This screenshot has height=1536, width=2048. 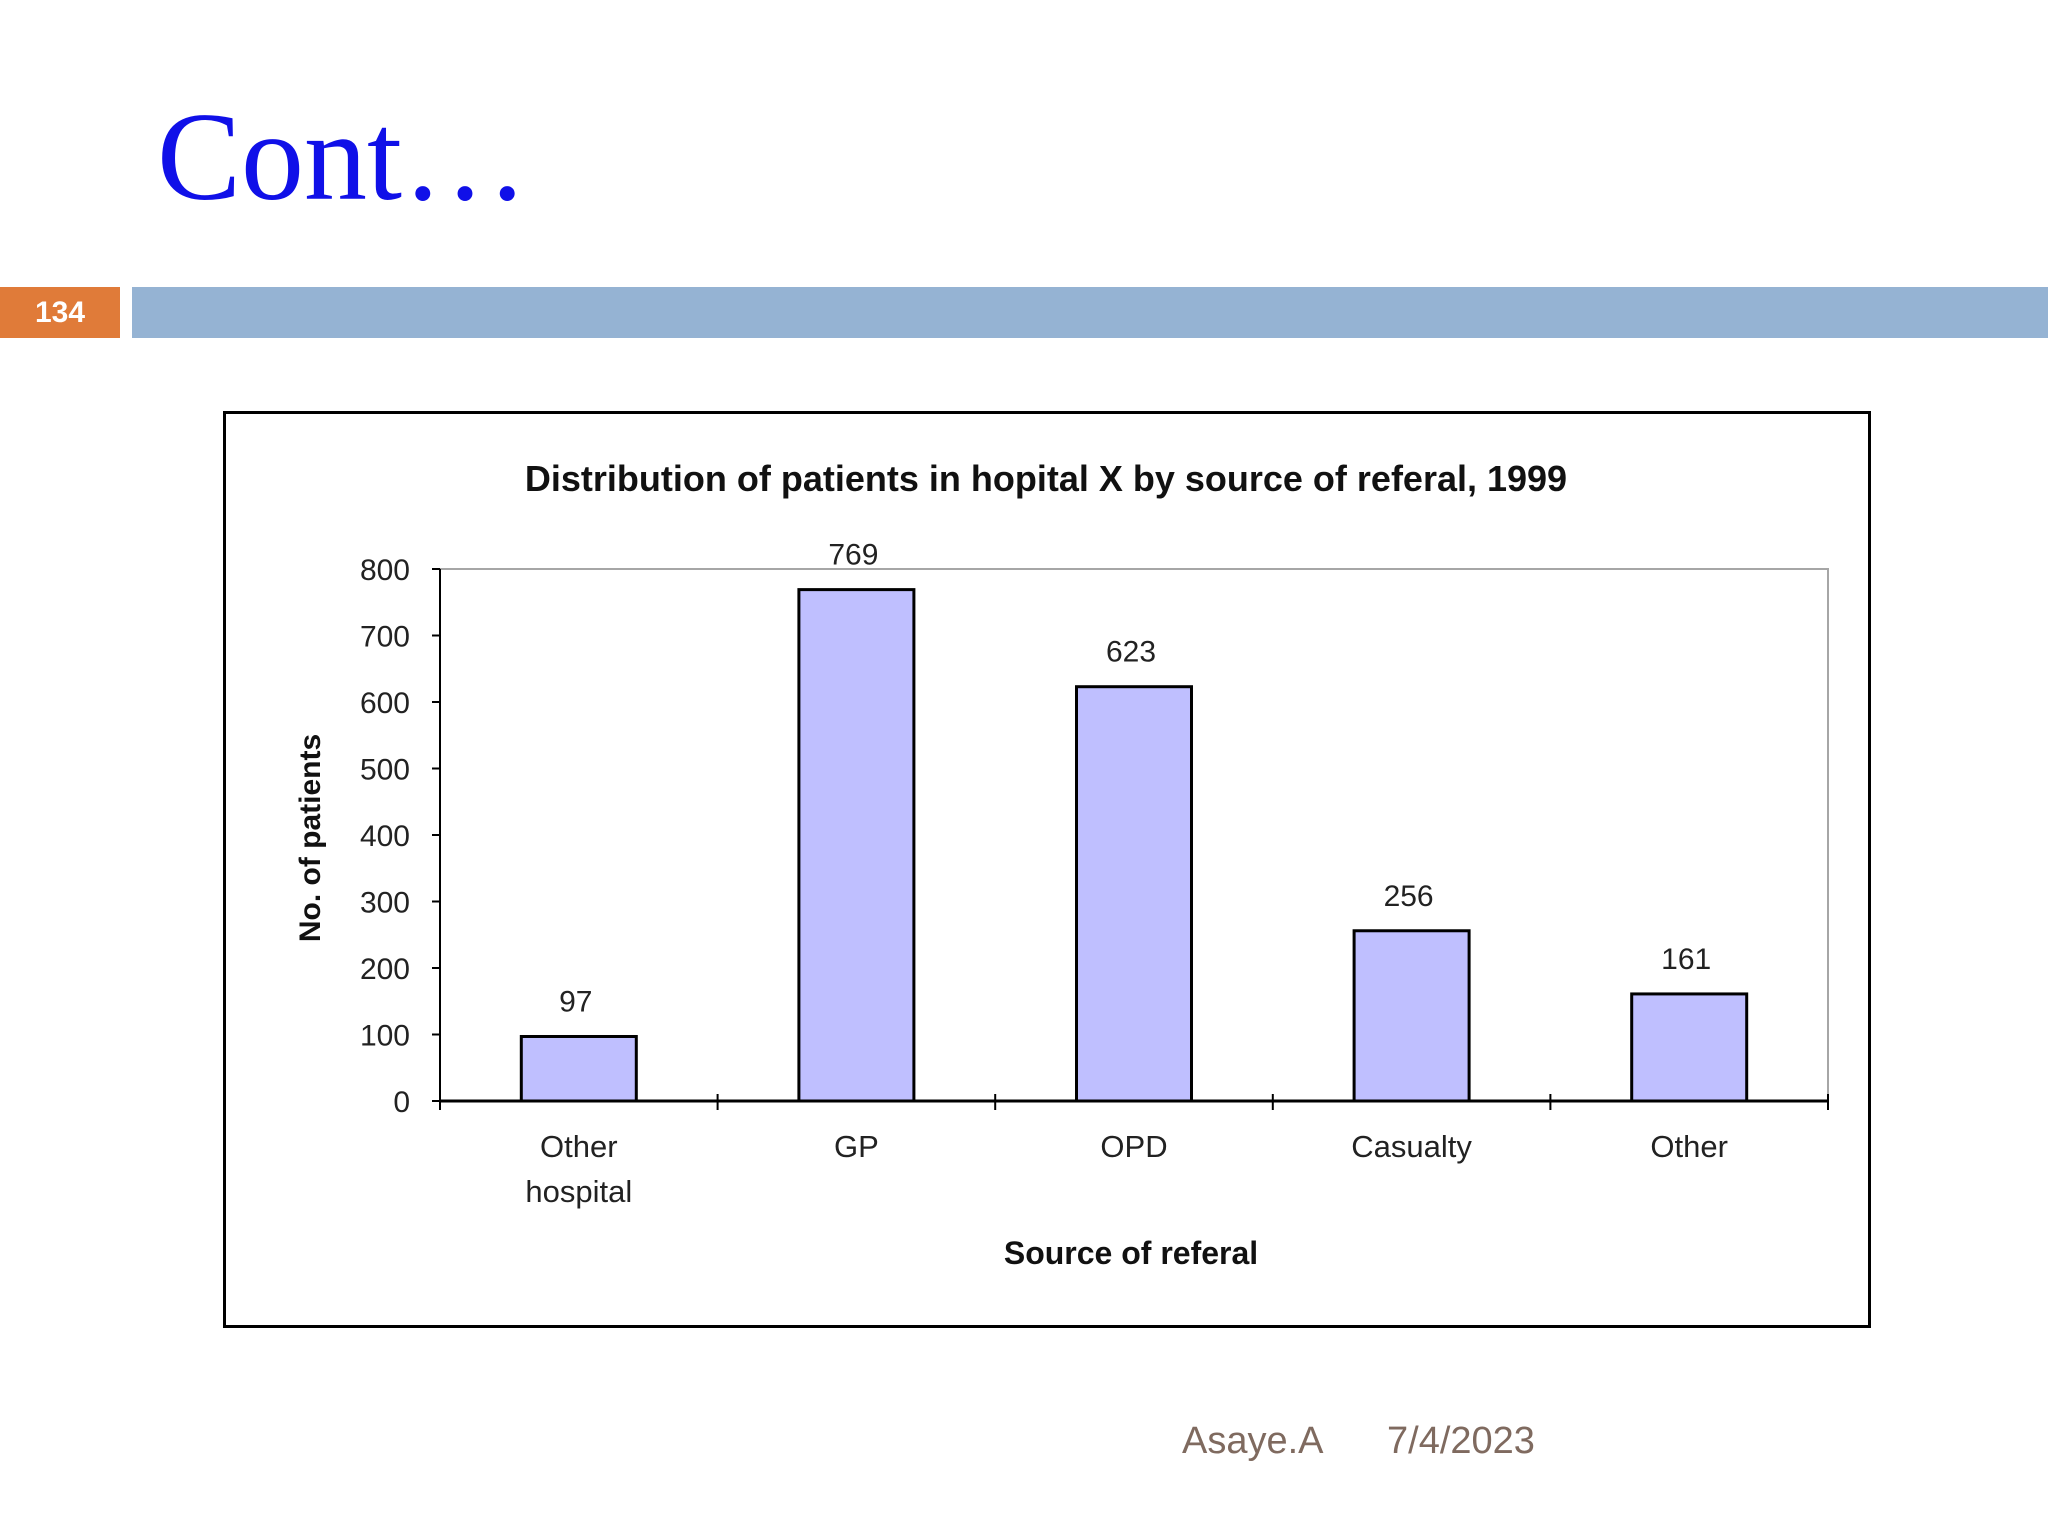 I want to click on bar-value-label: 97, so click(x=575, y=1001).